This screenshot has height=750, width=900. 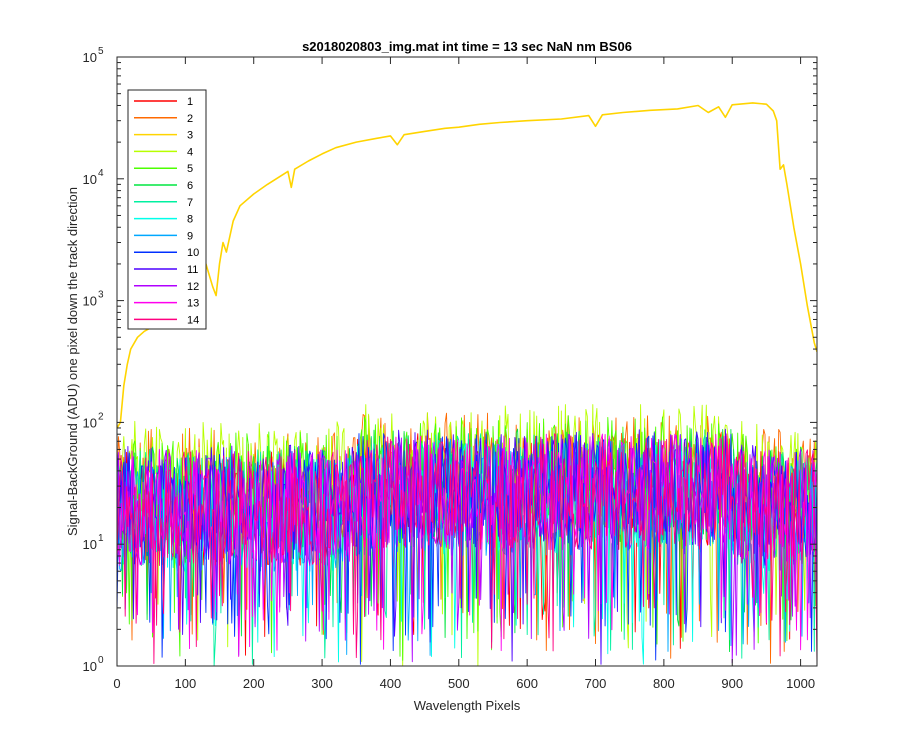 What do you see at coordinates (101, 51) in the screenshot?
I see `y-tick-exponent: 5` at bounding box center [101, 51].